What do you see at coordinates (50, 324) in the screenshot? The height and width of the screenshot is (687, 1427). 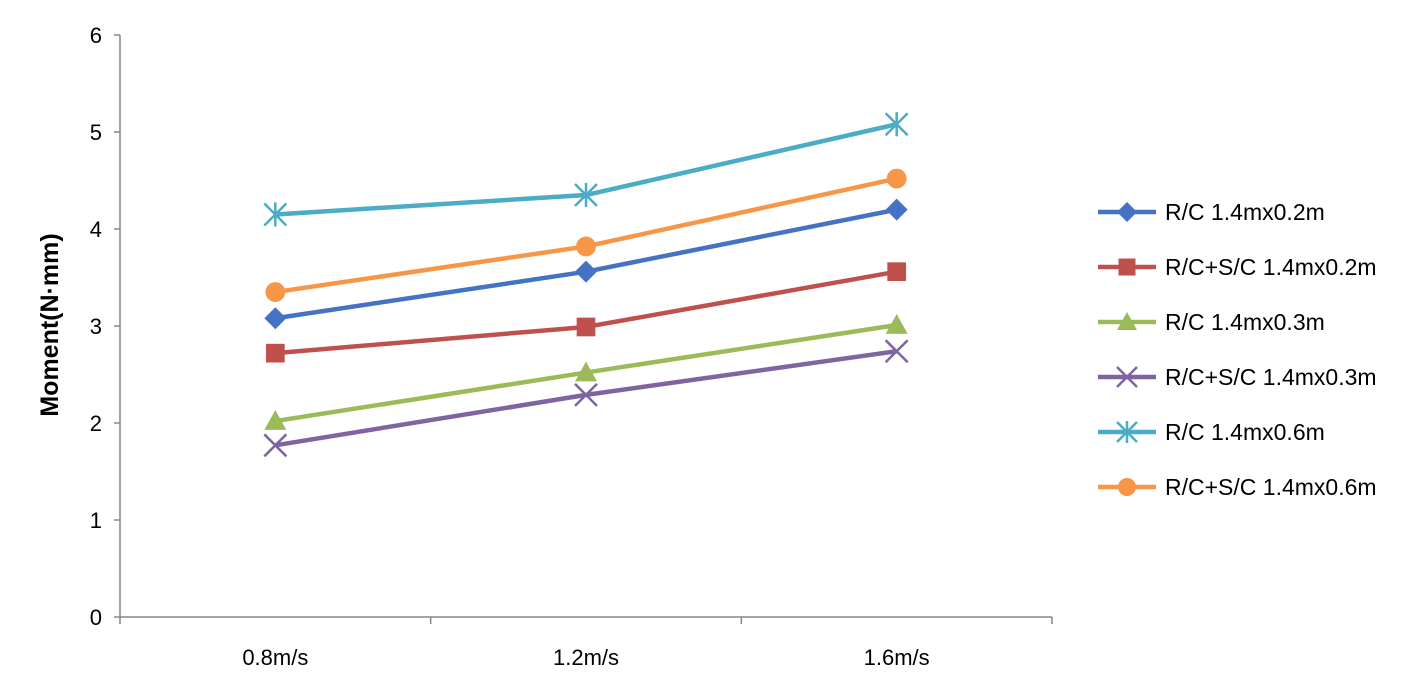 I see `y-axis-title: Moment(N·mm)` at bounding box center [50, 324].